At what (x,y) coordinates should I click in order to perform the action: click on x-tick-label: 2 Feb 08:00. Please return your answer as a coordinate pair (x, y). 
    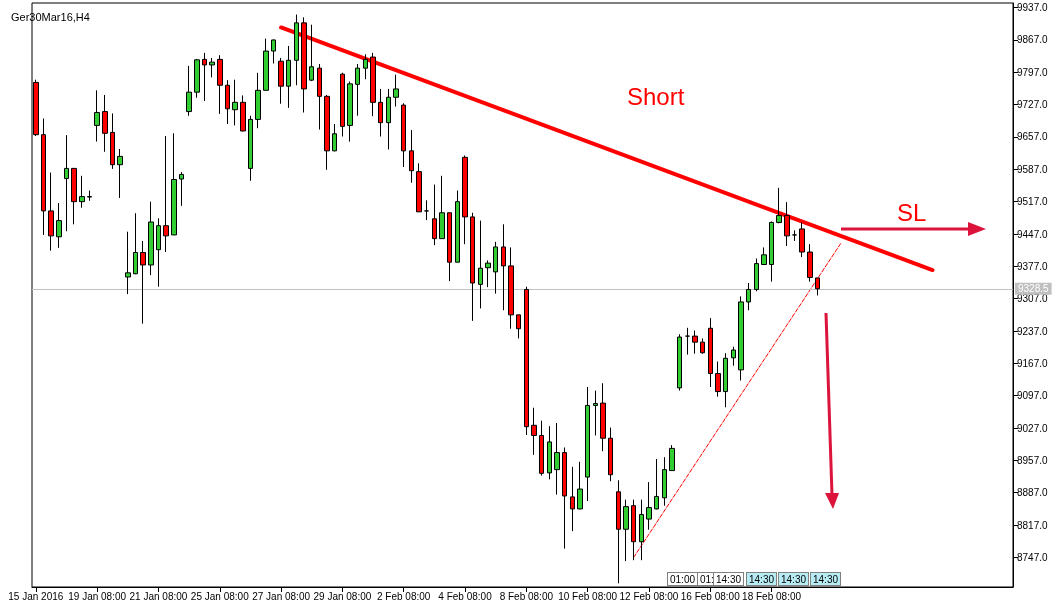
    Looking at the image, I should click on (404, 596).